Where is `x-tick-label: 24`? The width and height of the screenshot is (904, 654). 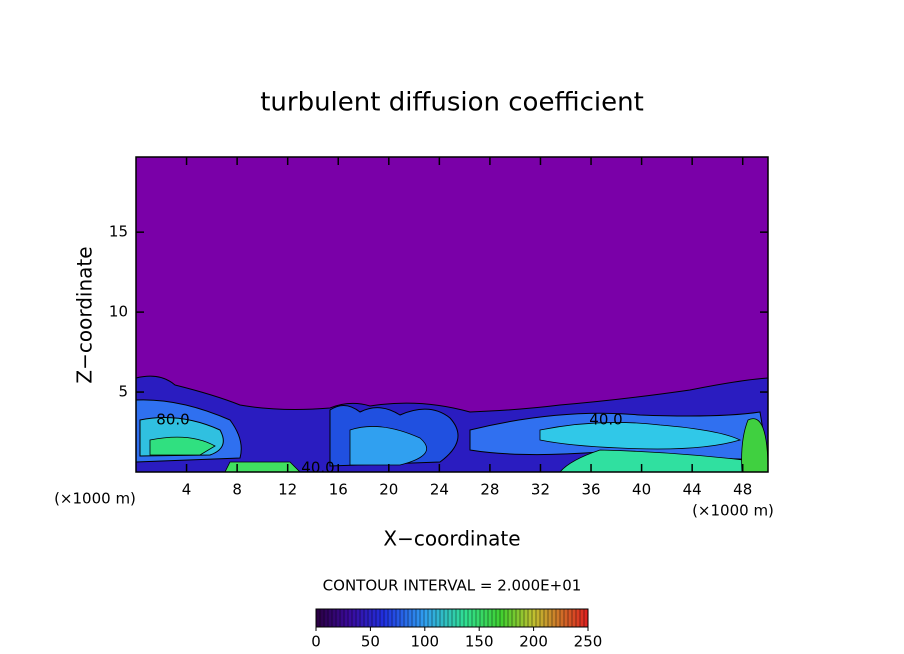
x-tick-label: 24 is located at coordinates (439, 490).